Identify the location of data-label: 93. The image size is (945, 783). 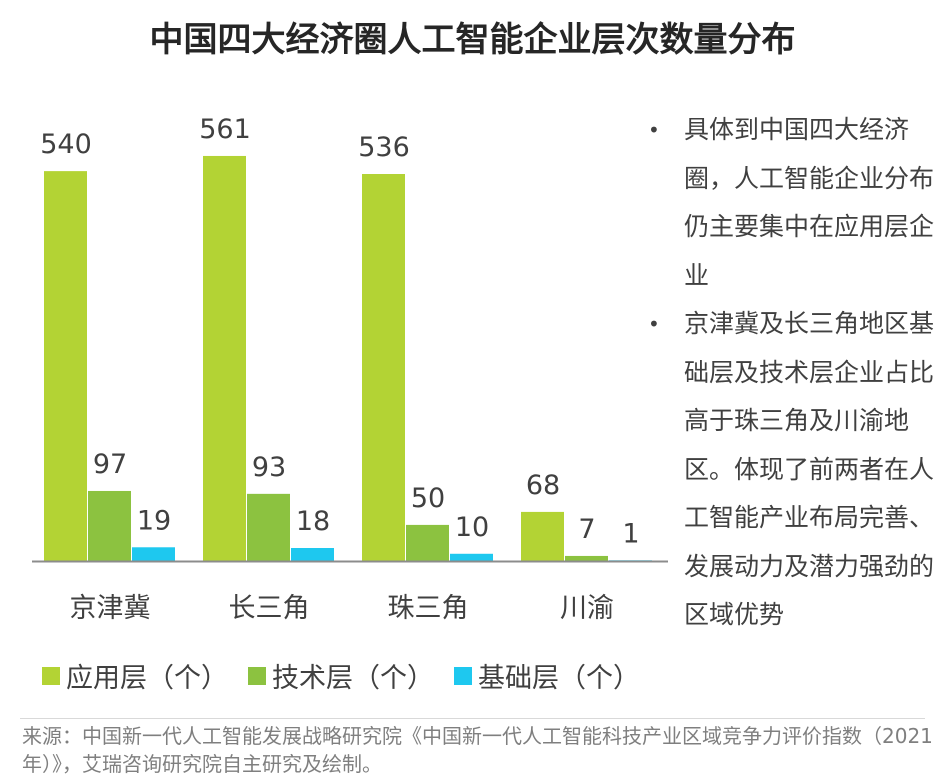
(269, 467).